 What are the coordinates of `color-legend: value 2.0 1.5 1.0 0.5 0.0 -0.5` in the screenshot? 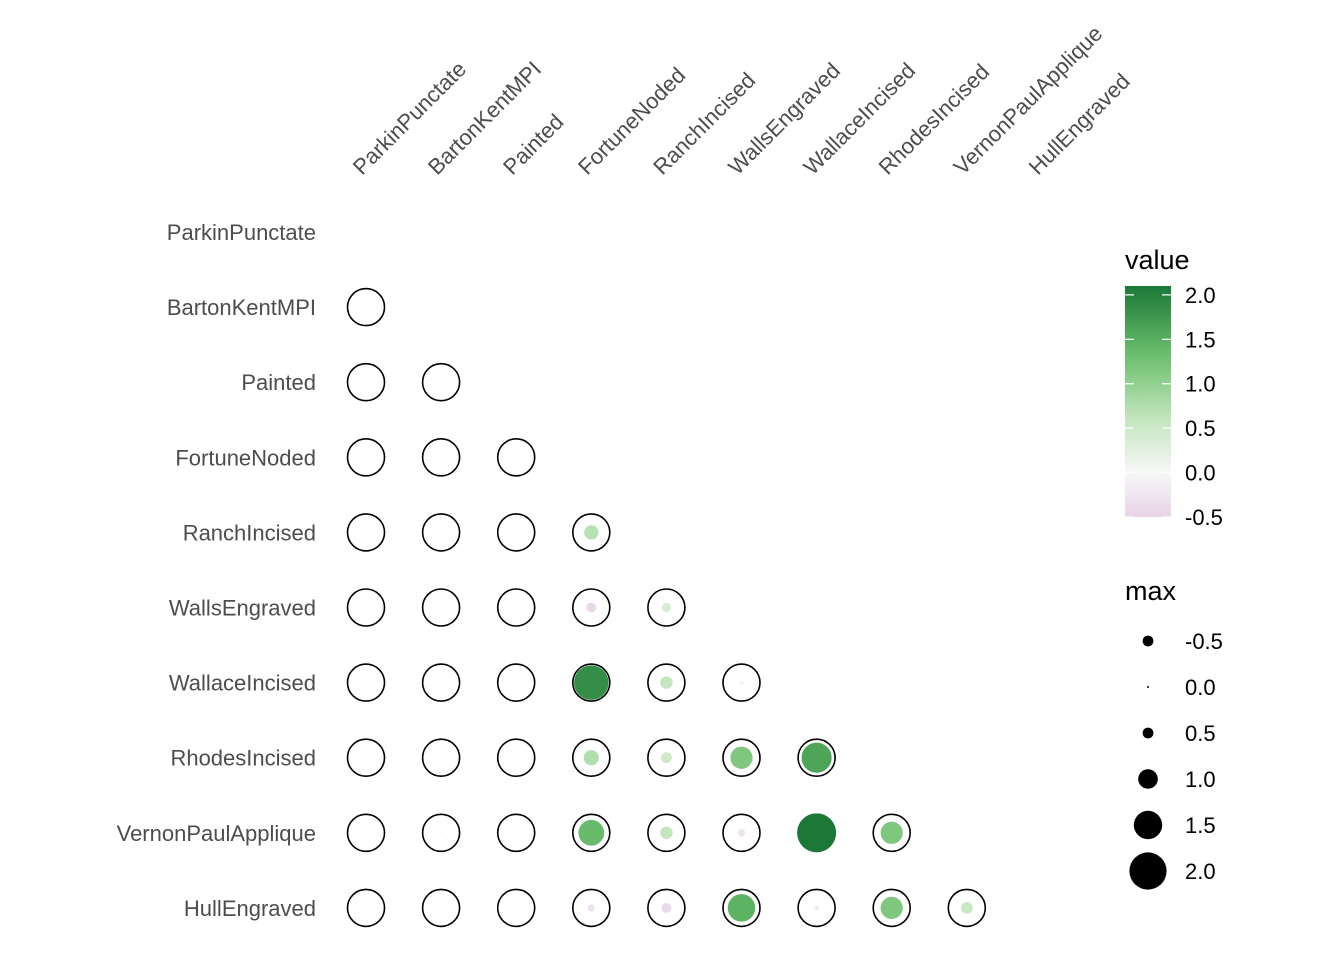 It's located at (1174, 387).